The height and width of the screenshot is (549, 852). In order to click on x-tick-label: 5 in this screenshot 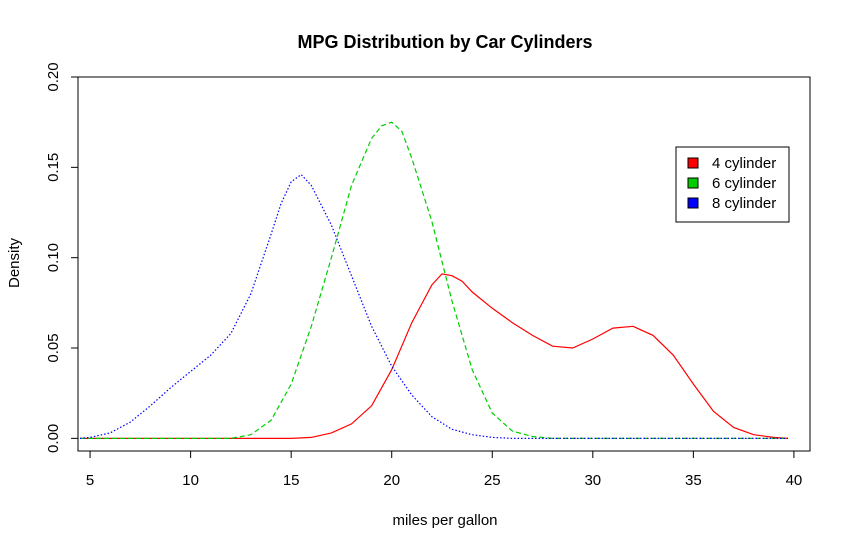, I will do `click(90, 480)`.